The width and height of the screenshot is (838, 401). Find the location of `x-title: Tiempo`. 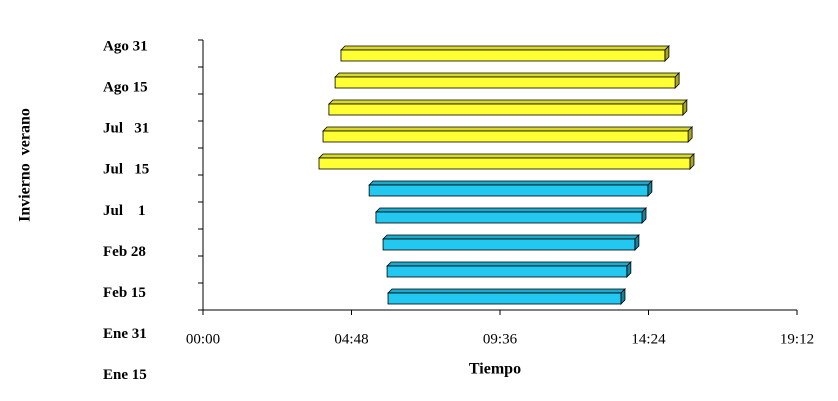

x-title: Tiempo is located at coordinates (495, 369).